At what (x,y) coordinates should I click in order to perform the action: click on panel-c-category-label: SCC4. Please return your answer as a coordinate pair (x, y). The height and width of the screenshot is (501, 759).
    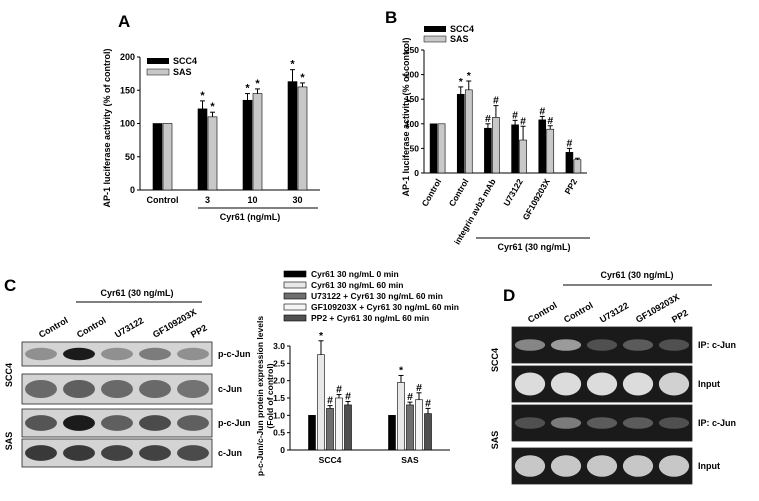
    Looking at the image, I should click on (330, 460).